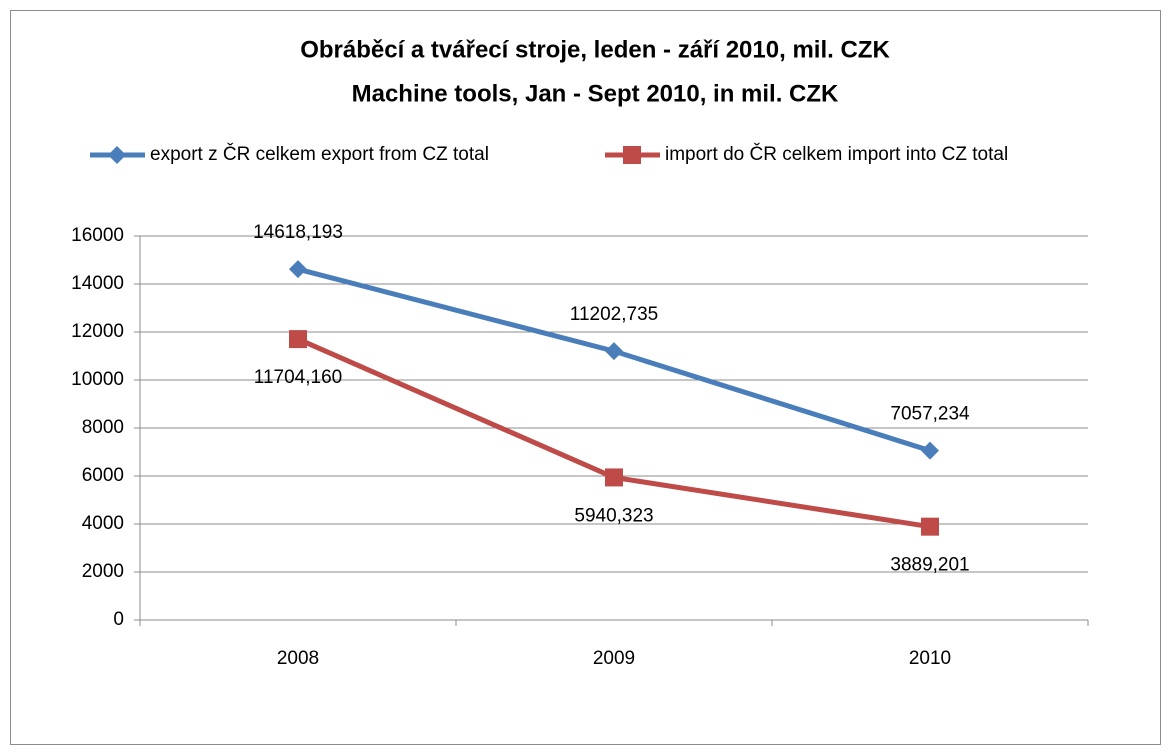  What do you see at coordinates (97, 379) in the screenshot?
I see `y-tick-label: 10000` at bounding box center [97, 379].